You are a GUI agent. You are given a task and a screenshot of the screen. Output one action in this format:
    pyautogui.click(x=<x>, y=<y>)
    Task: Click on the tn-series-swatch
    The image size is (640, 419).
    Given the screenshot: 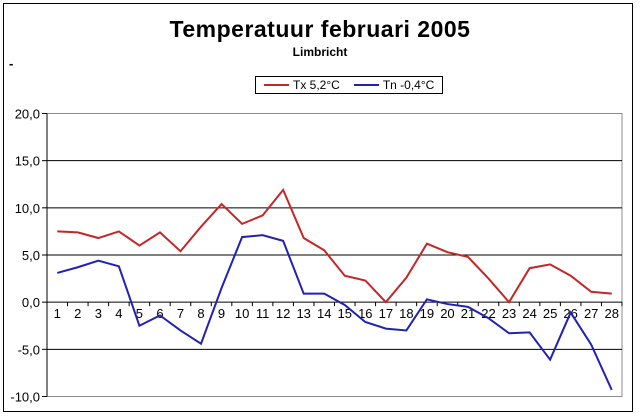 What is the action you would take?
    pyautogui.click(x=366, y=85)
    